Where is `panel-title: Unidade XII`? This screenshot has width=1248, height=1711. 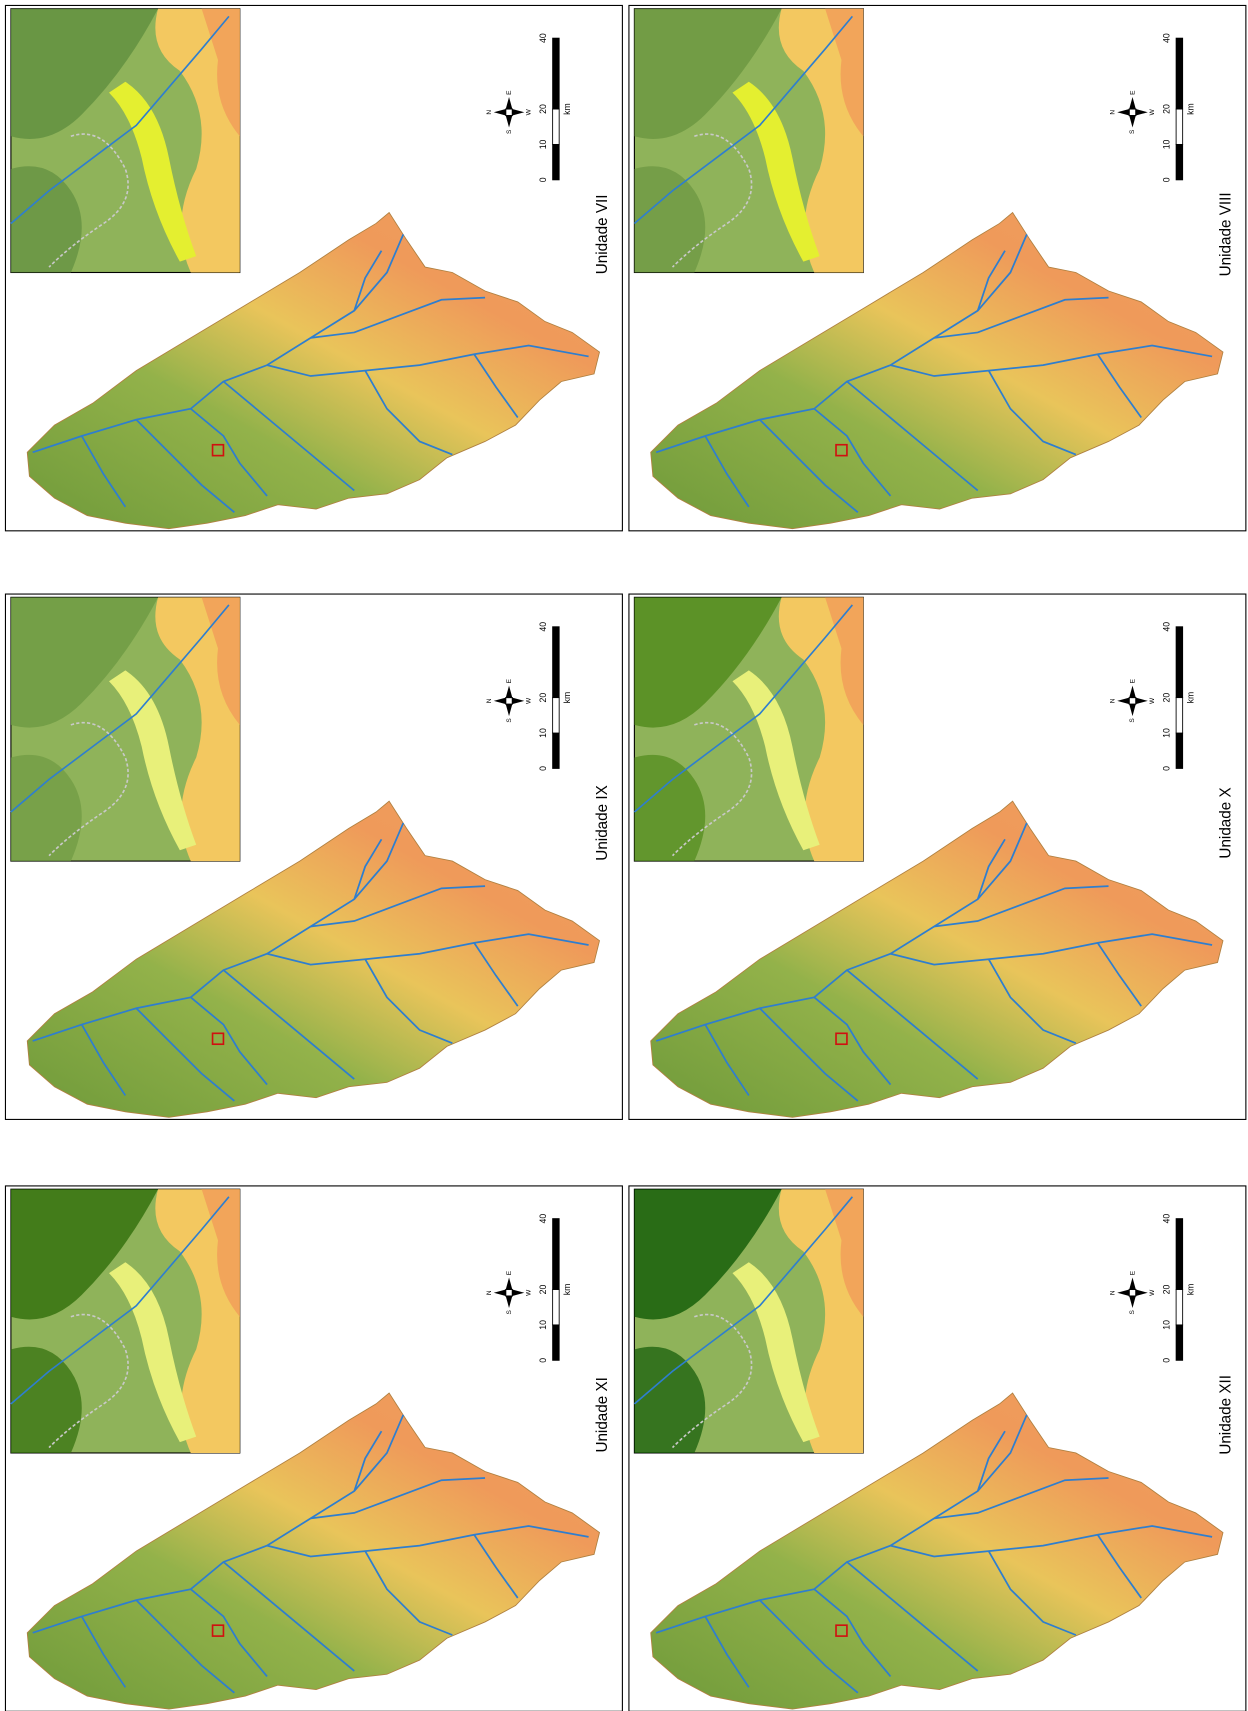
panel-title: Unidade XII is located at coordinates (1225, 1415).